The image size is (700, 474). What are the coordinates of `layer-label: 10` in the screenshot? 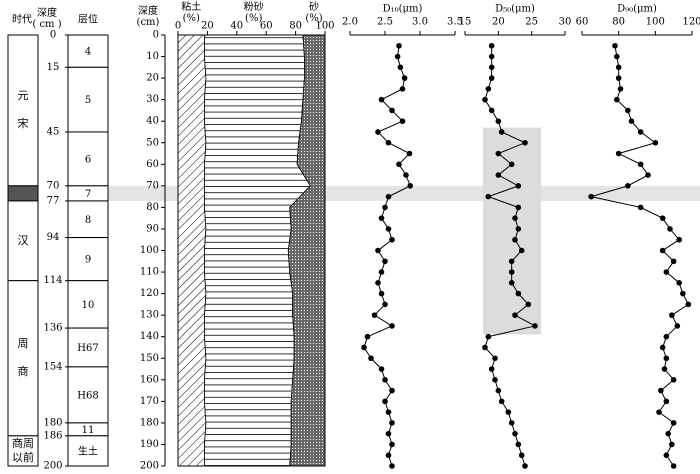 It's located at (88, 305).